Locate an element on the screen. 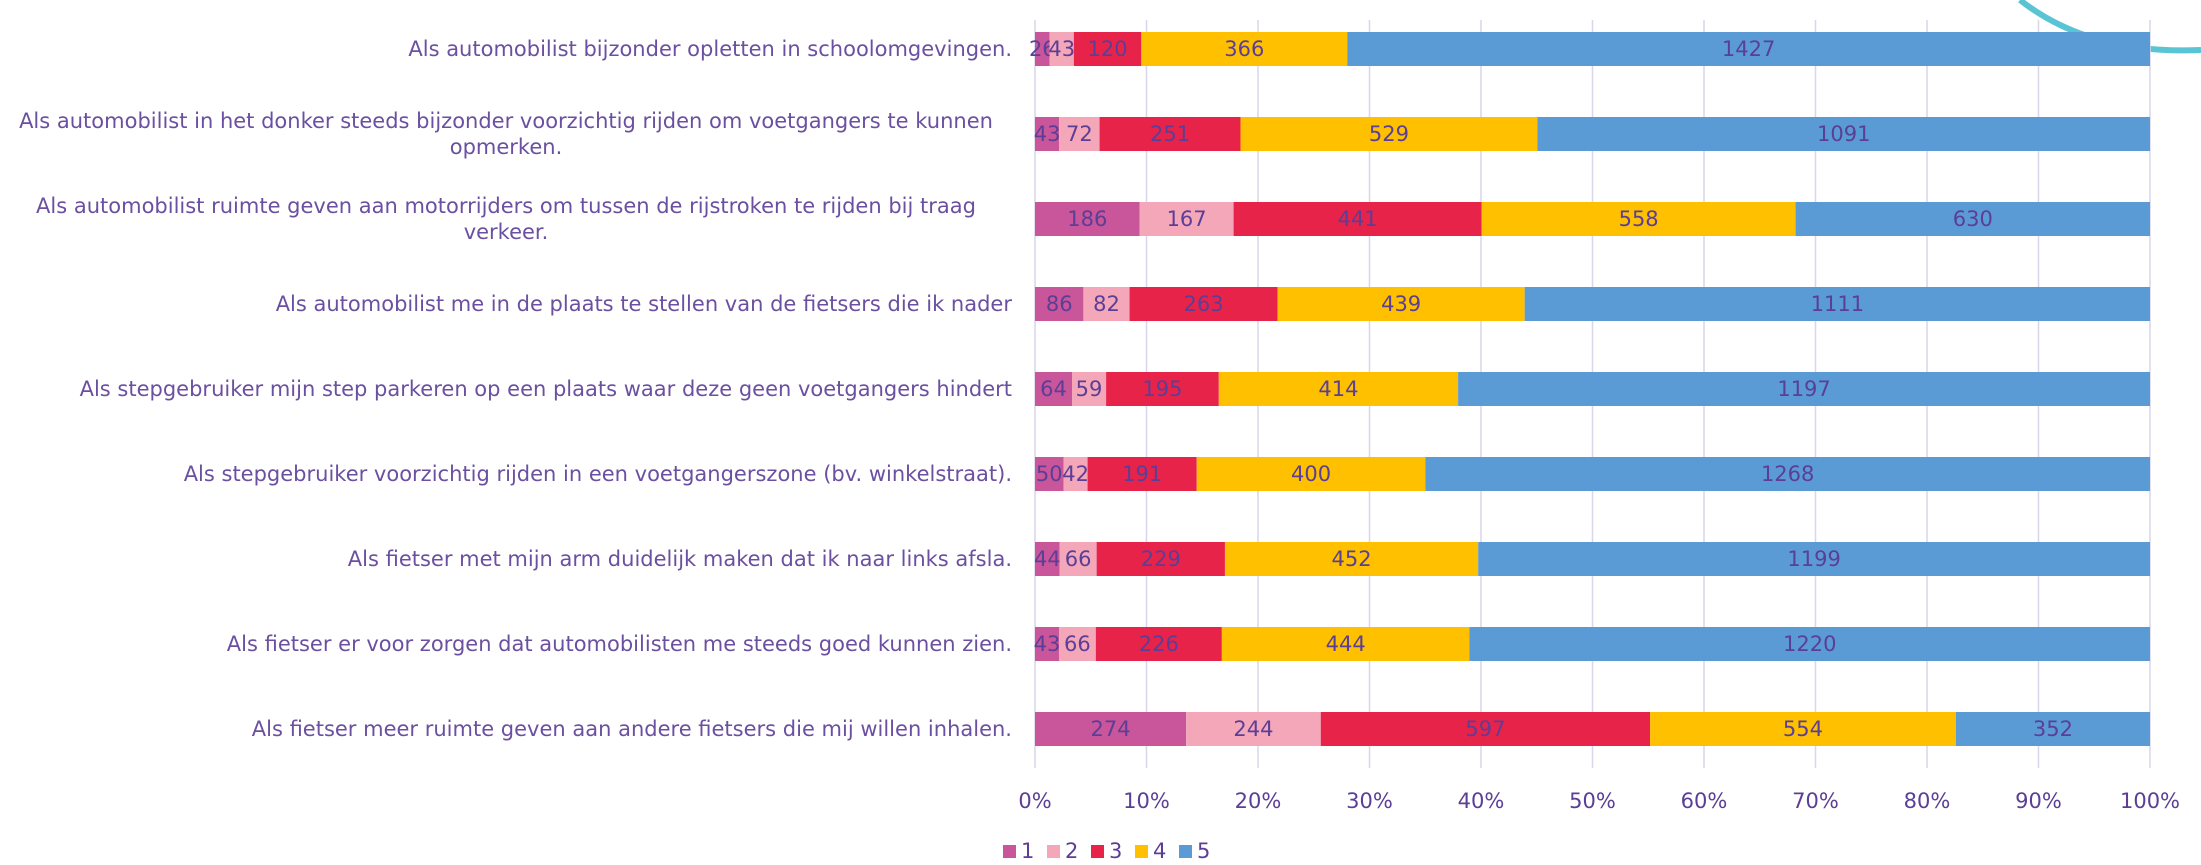 Image resolution: width=2201 pixels, height=865 pixels. data-label: 597 is located at coordinates (1485, 729).